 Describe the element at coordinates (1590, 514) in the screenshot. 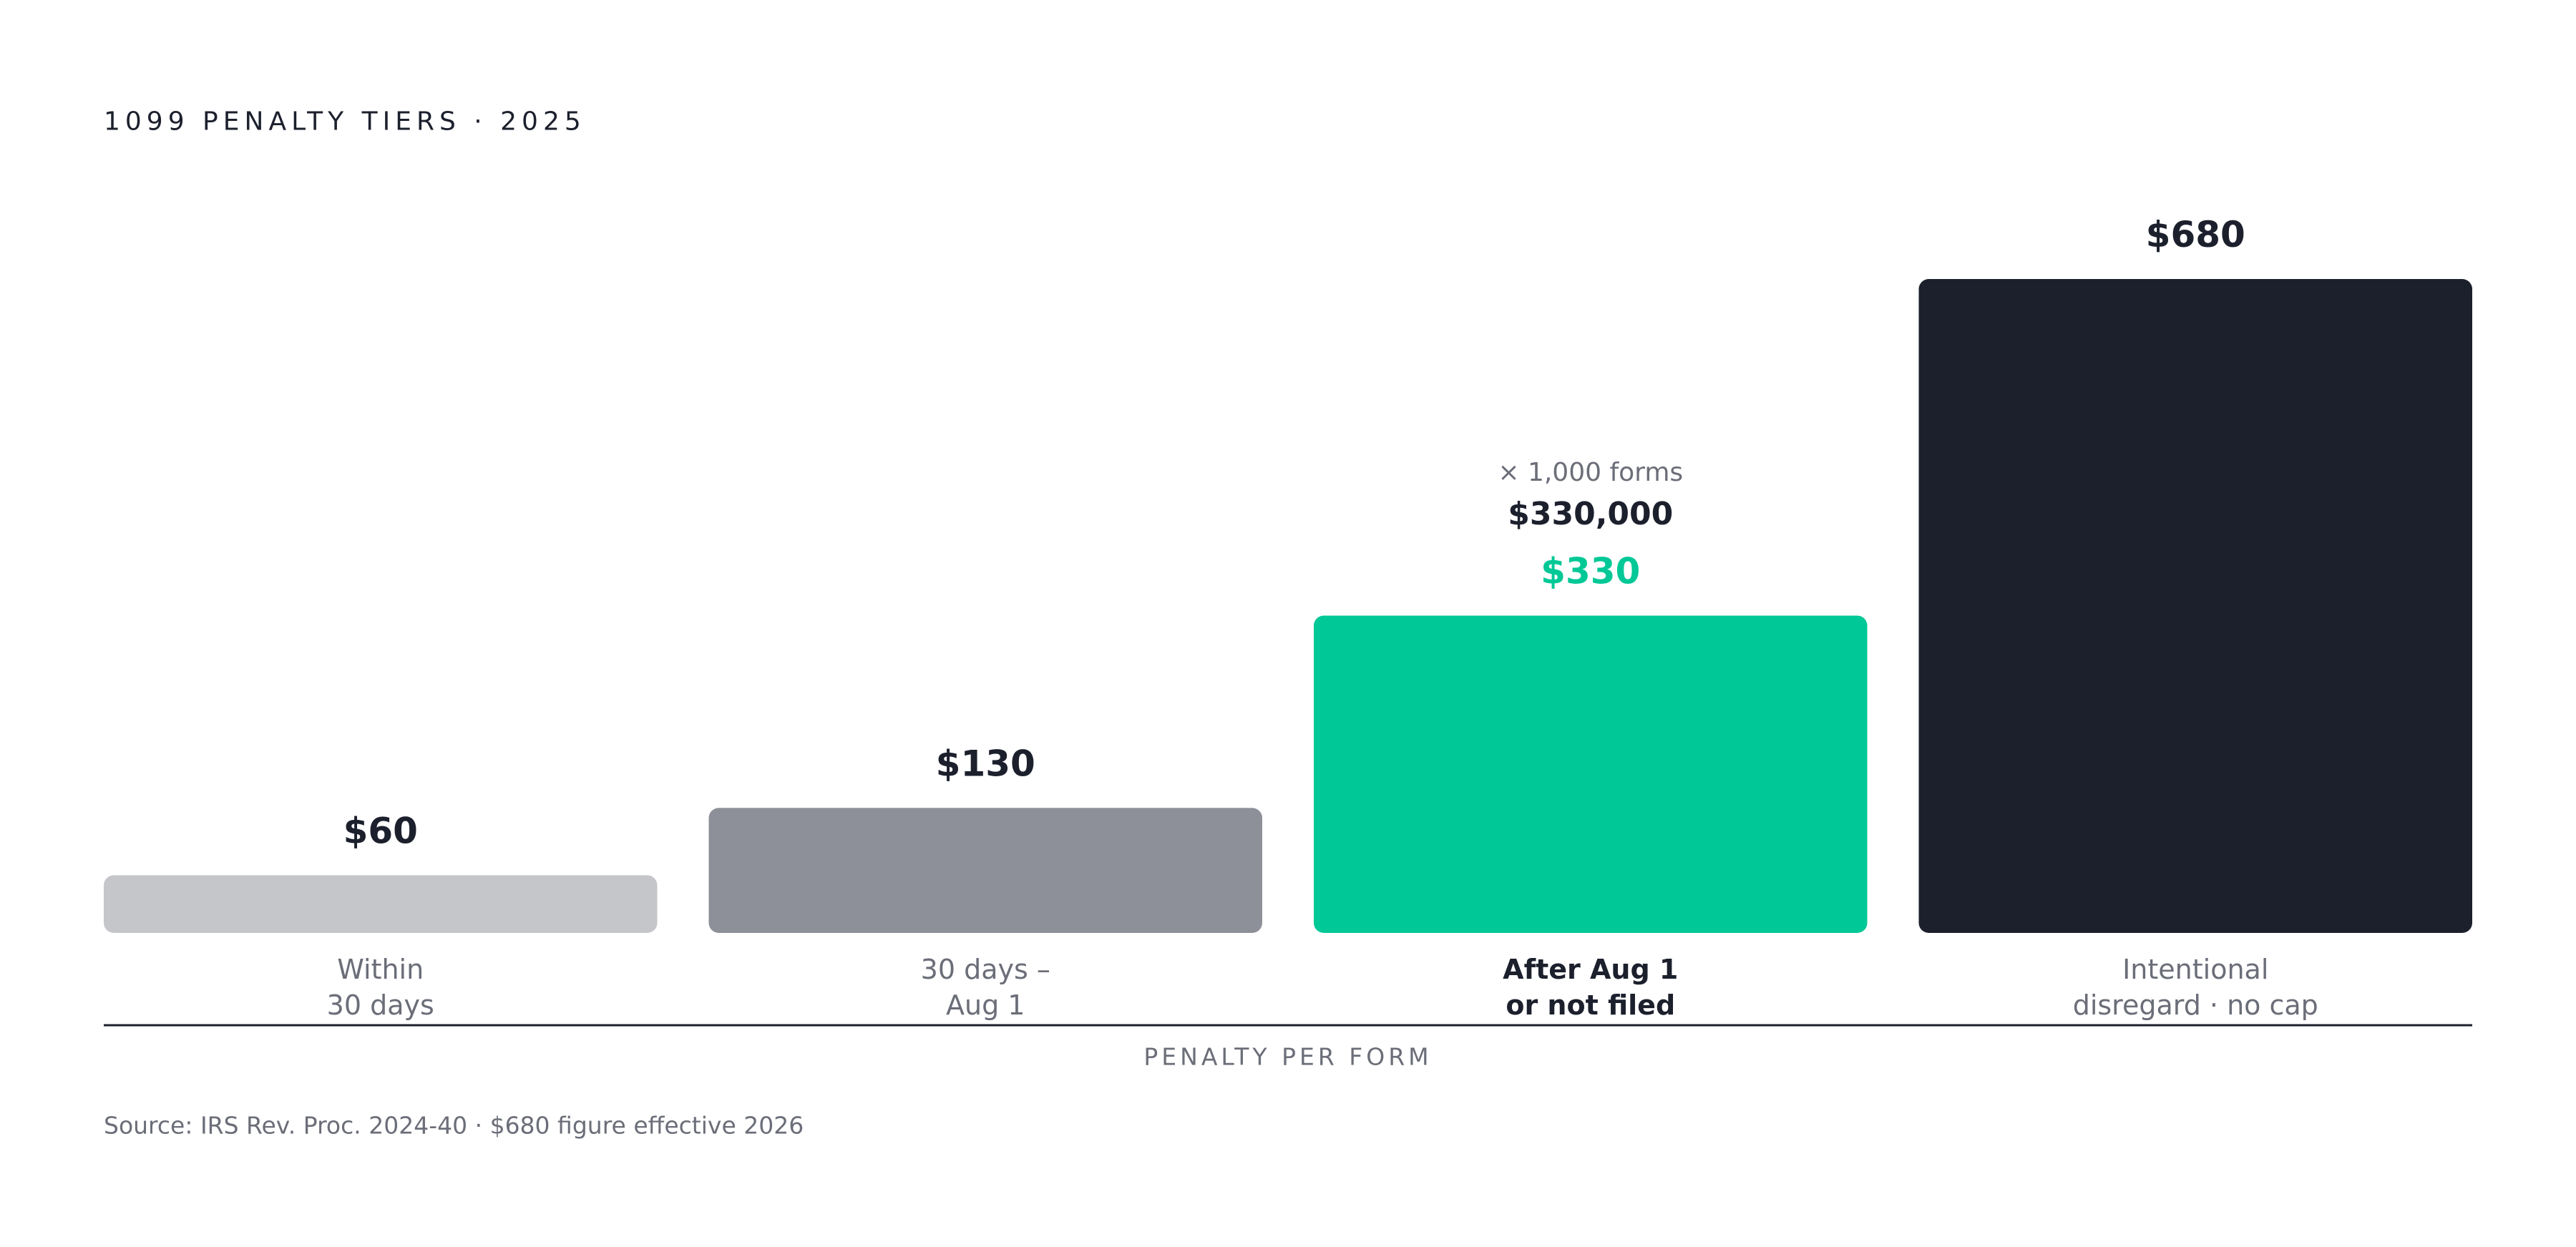

I see `annotation-total: $330,000` at that location.